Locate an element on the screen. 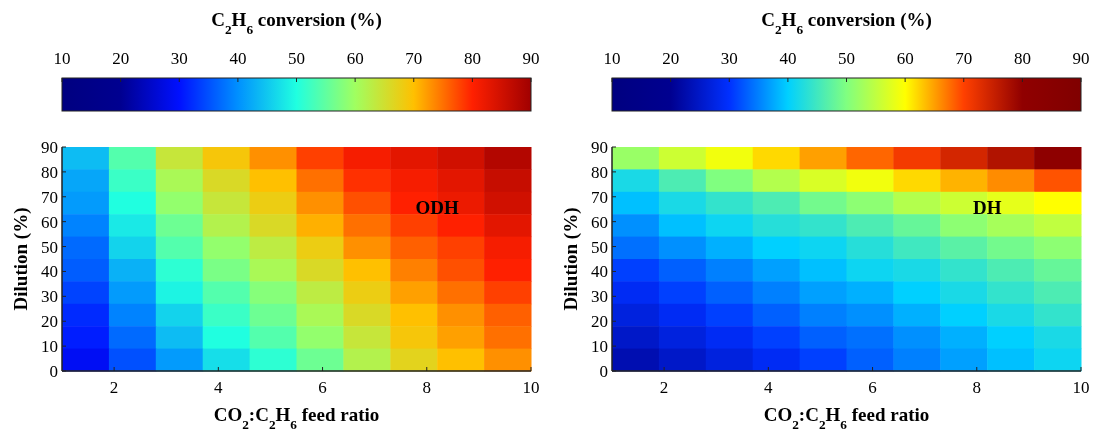  annotation: ODH is located at coordinates (437, 208).